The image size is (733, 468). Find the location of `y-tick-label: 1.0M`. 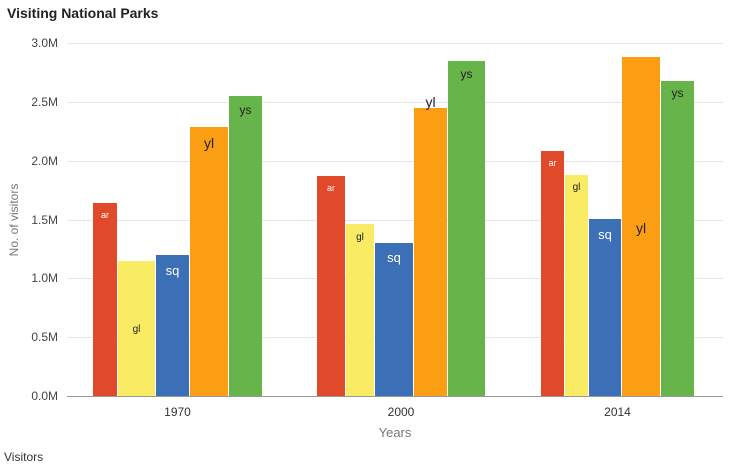

y-tick-label: 1.0M is located at coordinates (44, 278).